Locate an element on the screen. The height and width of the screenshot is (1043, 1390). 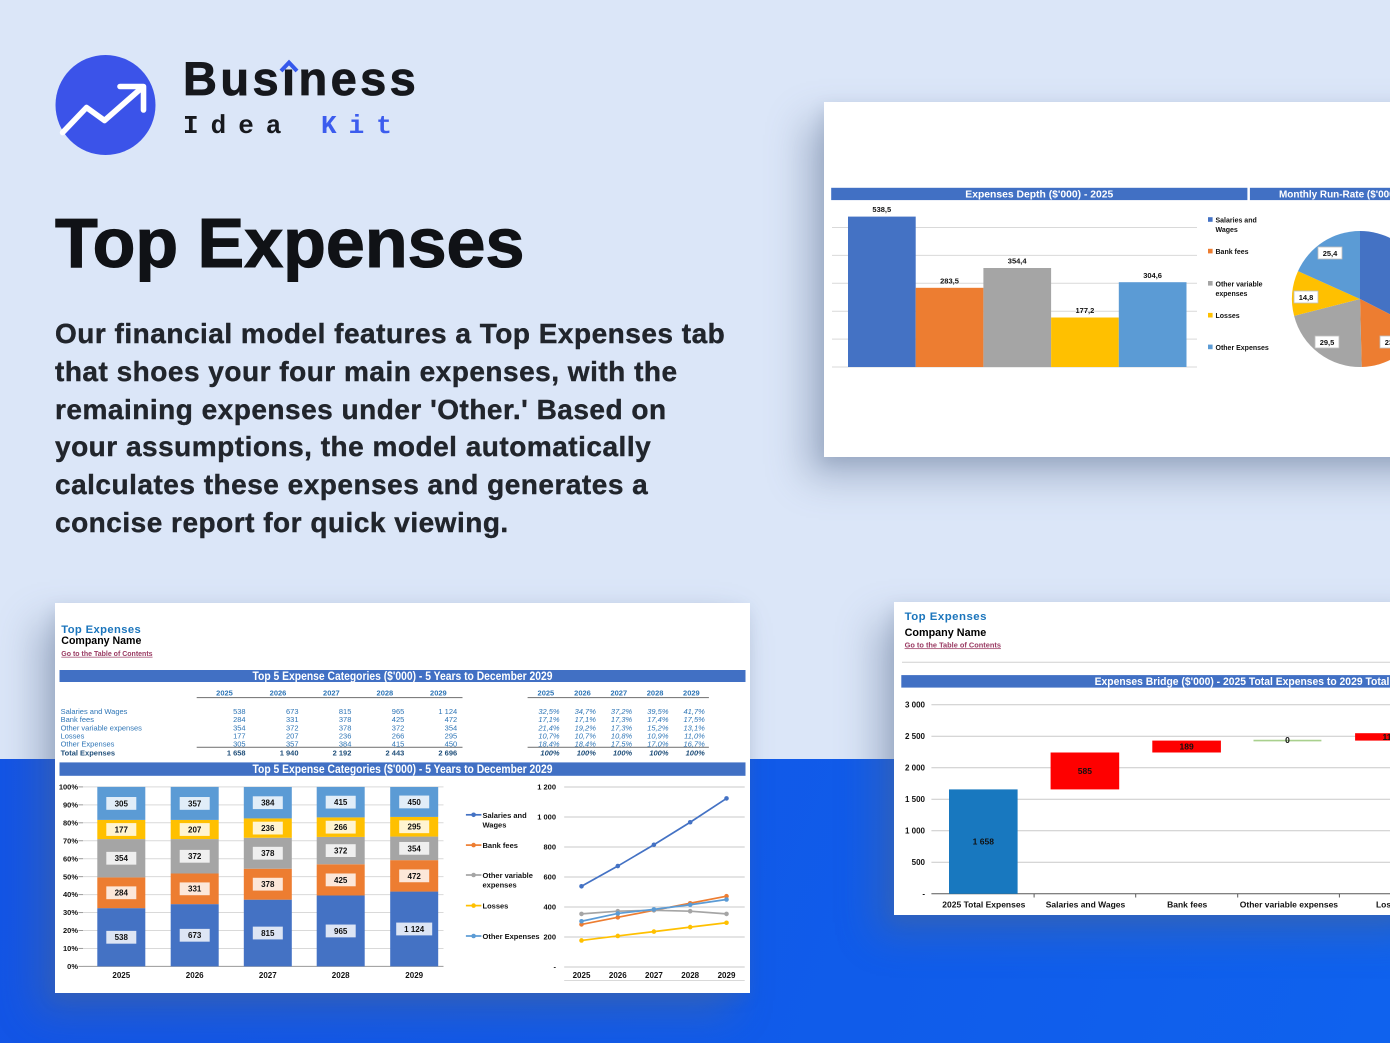
svg-text: 673 is located at coordinates (195, 935).